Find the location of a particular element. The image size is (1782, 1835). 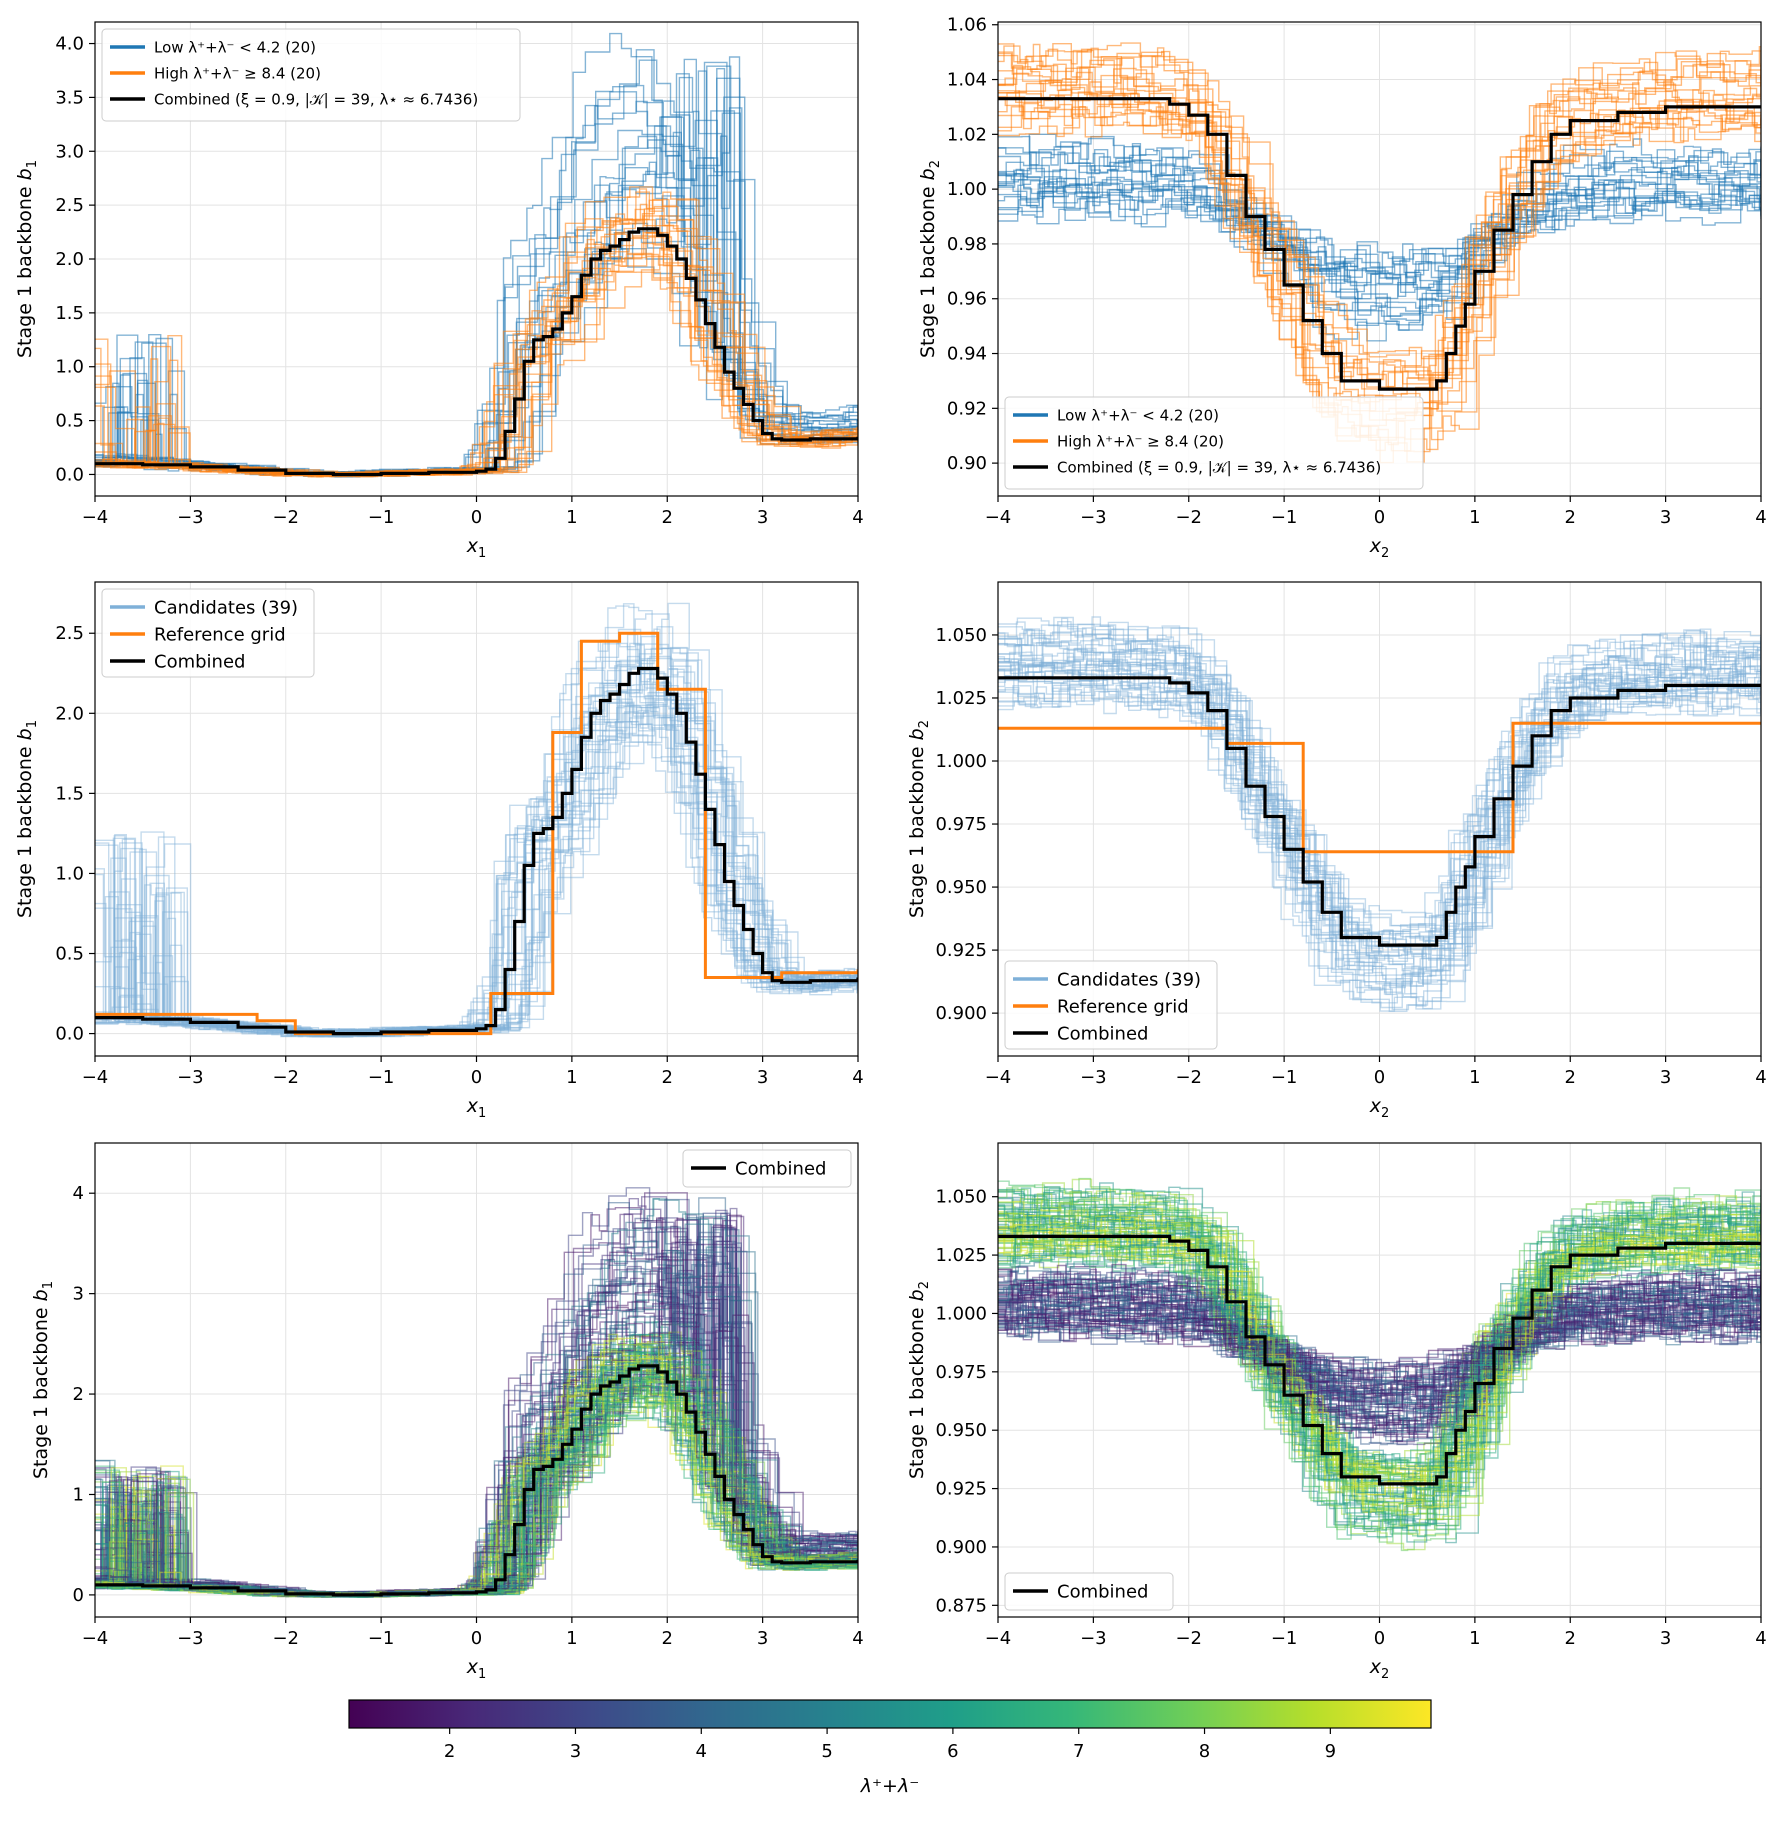

series-line-combined is located at coordinates (1379, 811).